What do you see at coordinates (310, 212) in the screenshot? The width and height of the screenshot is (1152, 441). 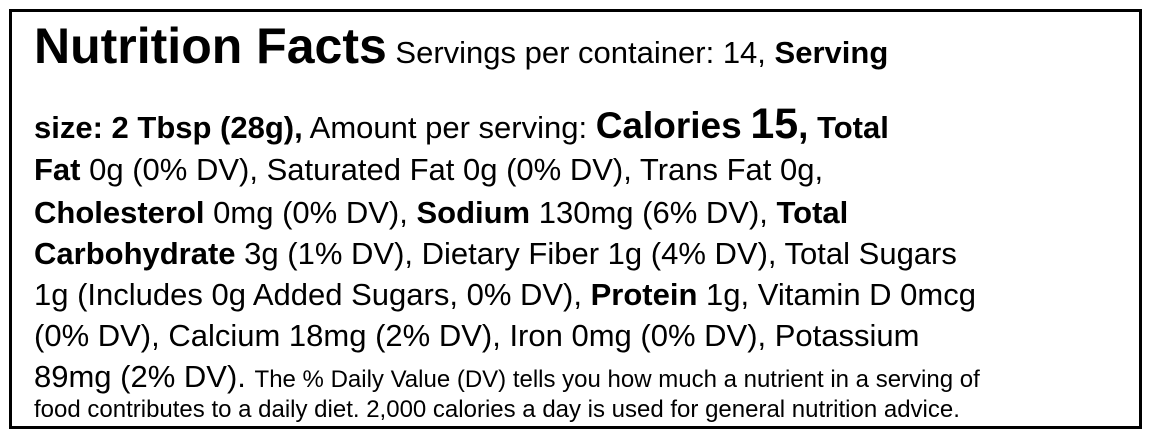 I see `cholesterol-value: 0mg (0% DV),` at bounding box center [310, 212].